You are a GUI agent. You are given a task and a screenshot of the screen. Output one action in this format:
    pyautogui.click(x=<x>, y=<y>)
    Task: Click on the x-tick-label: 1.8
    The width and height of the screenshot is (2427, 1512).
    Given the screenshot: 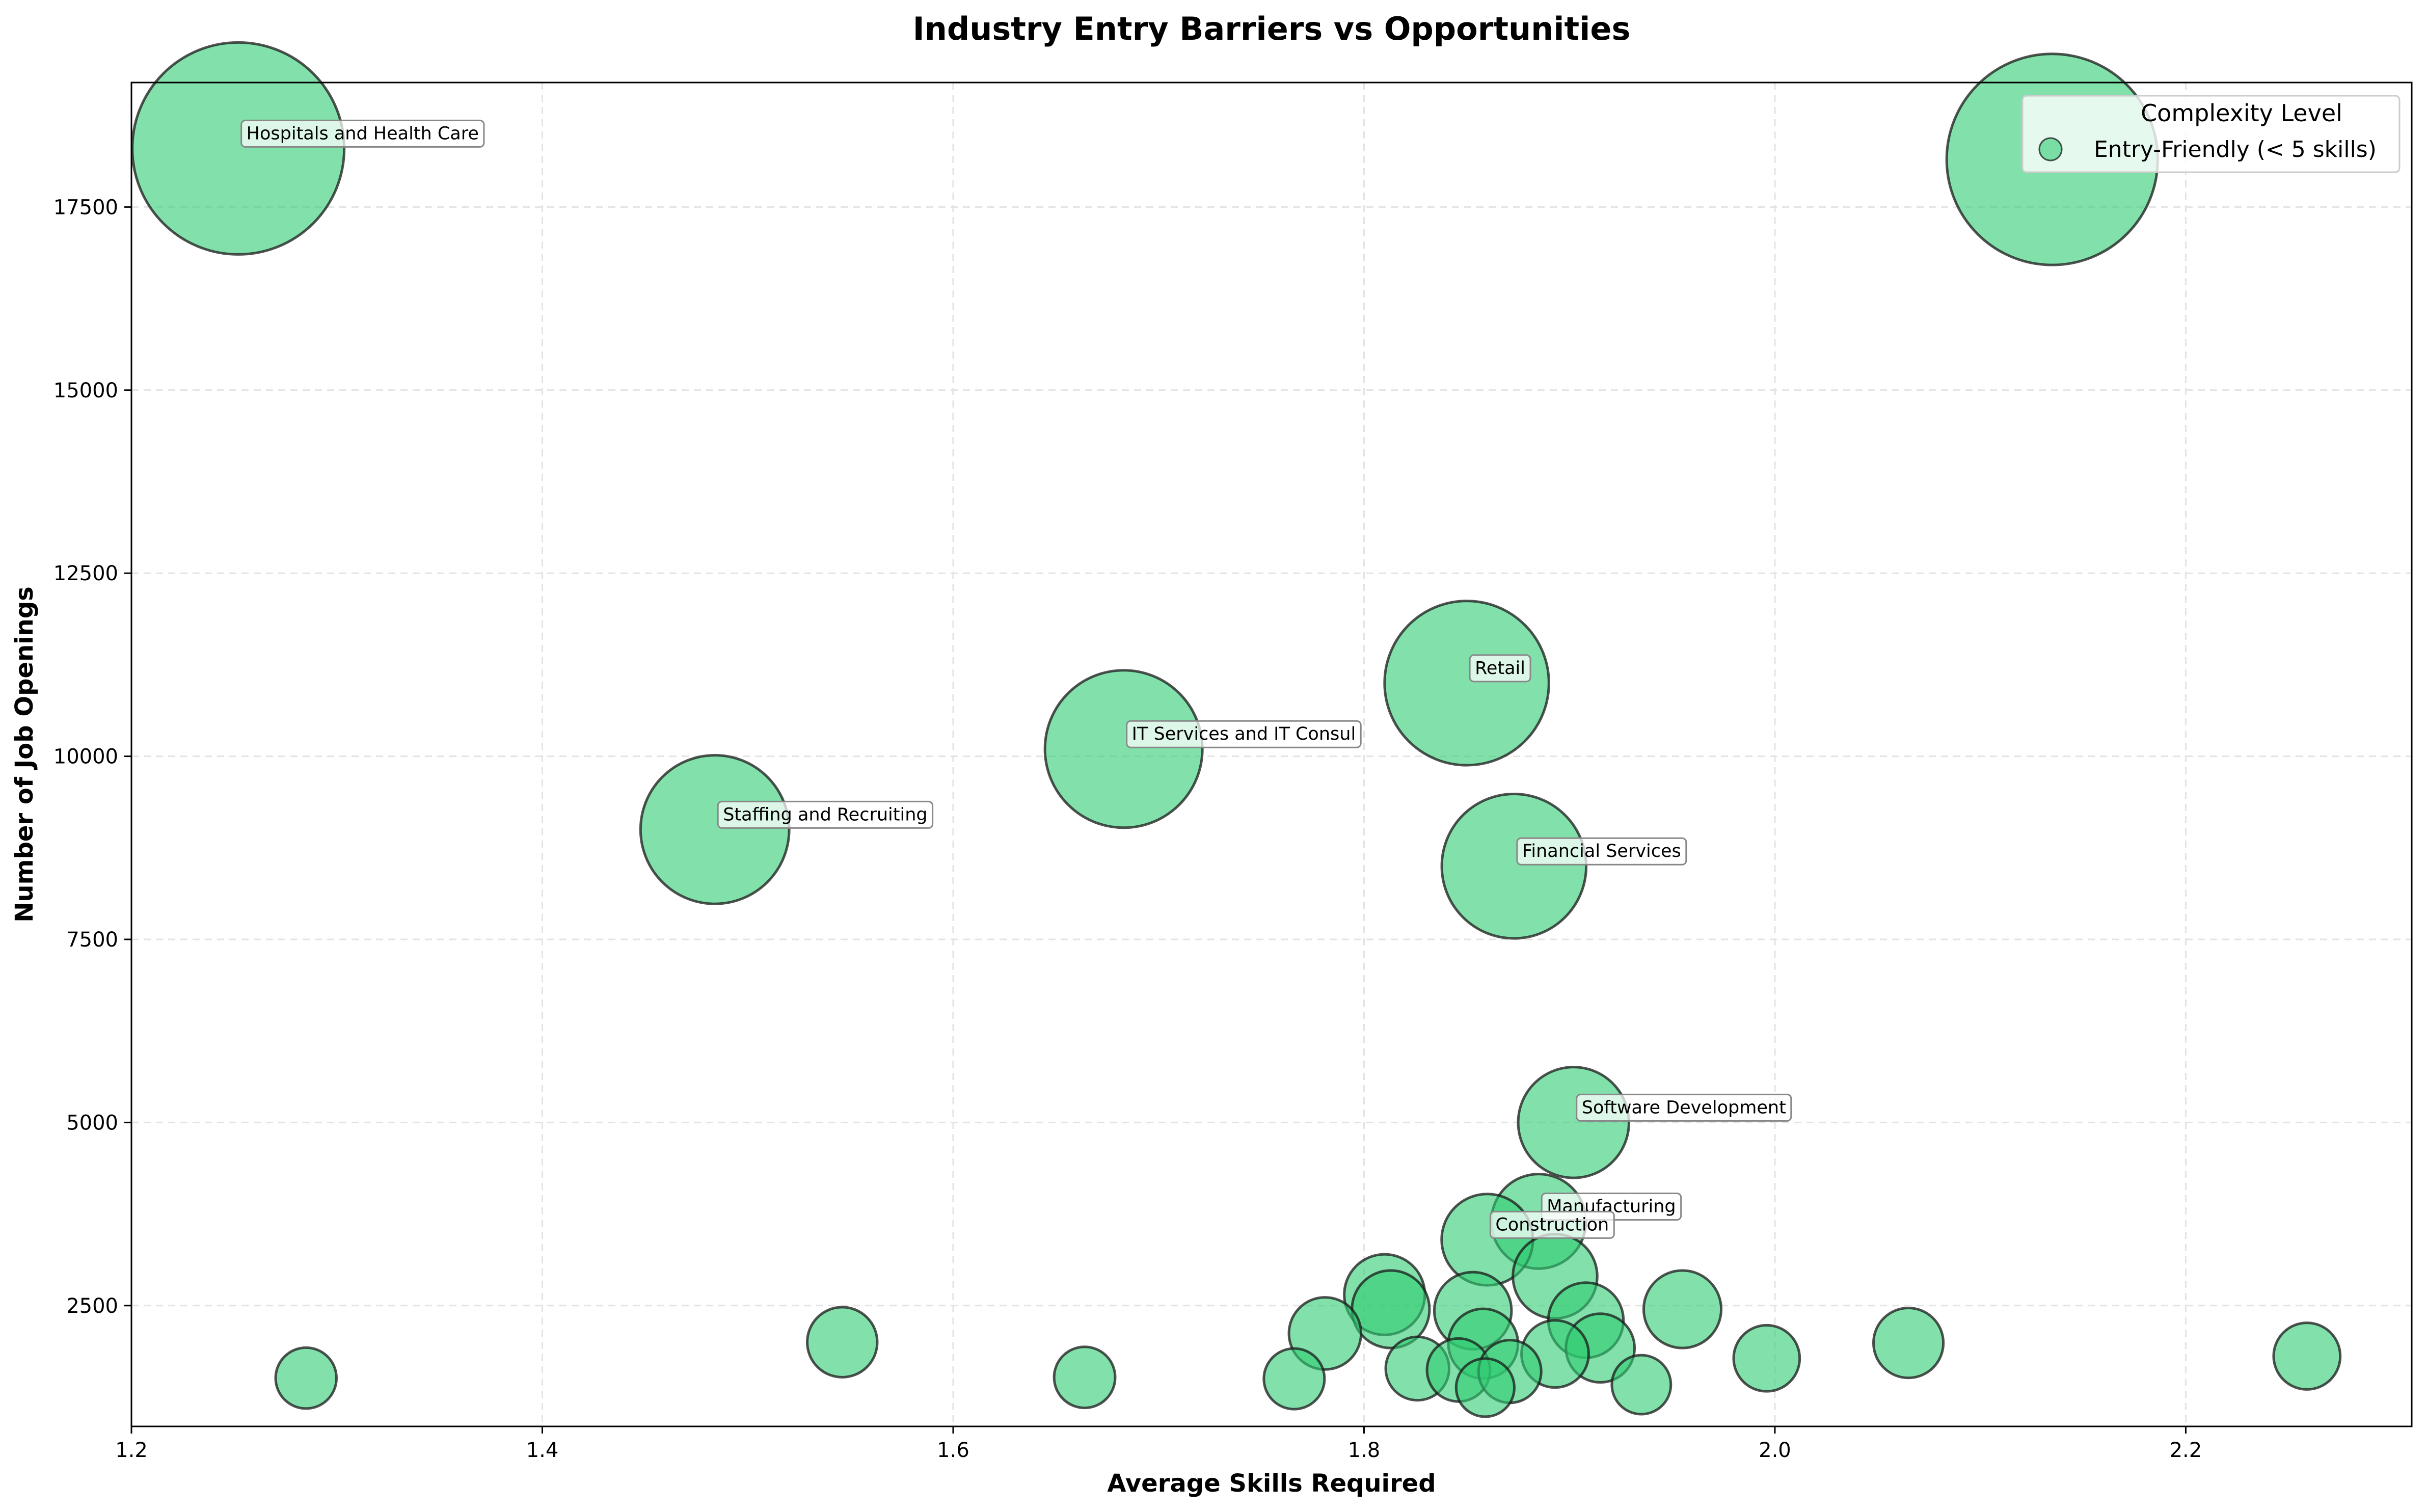 What is the action you would take?
    pyautogui.click(x=1364, y=1450)
    